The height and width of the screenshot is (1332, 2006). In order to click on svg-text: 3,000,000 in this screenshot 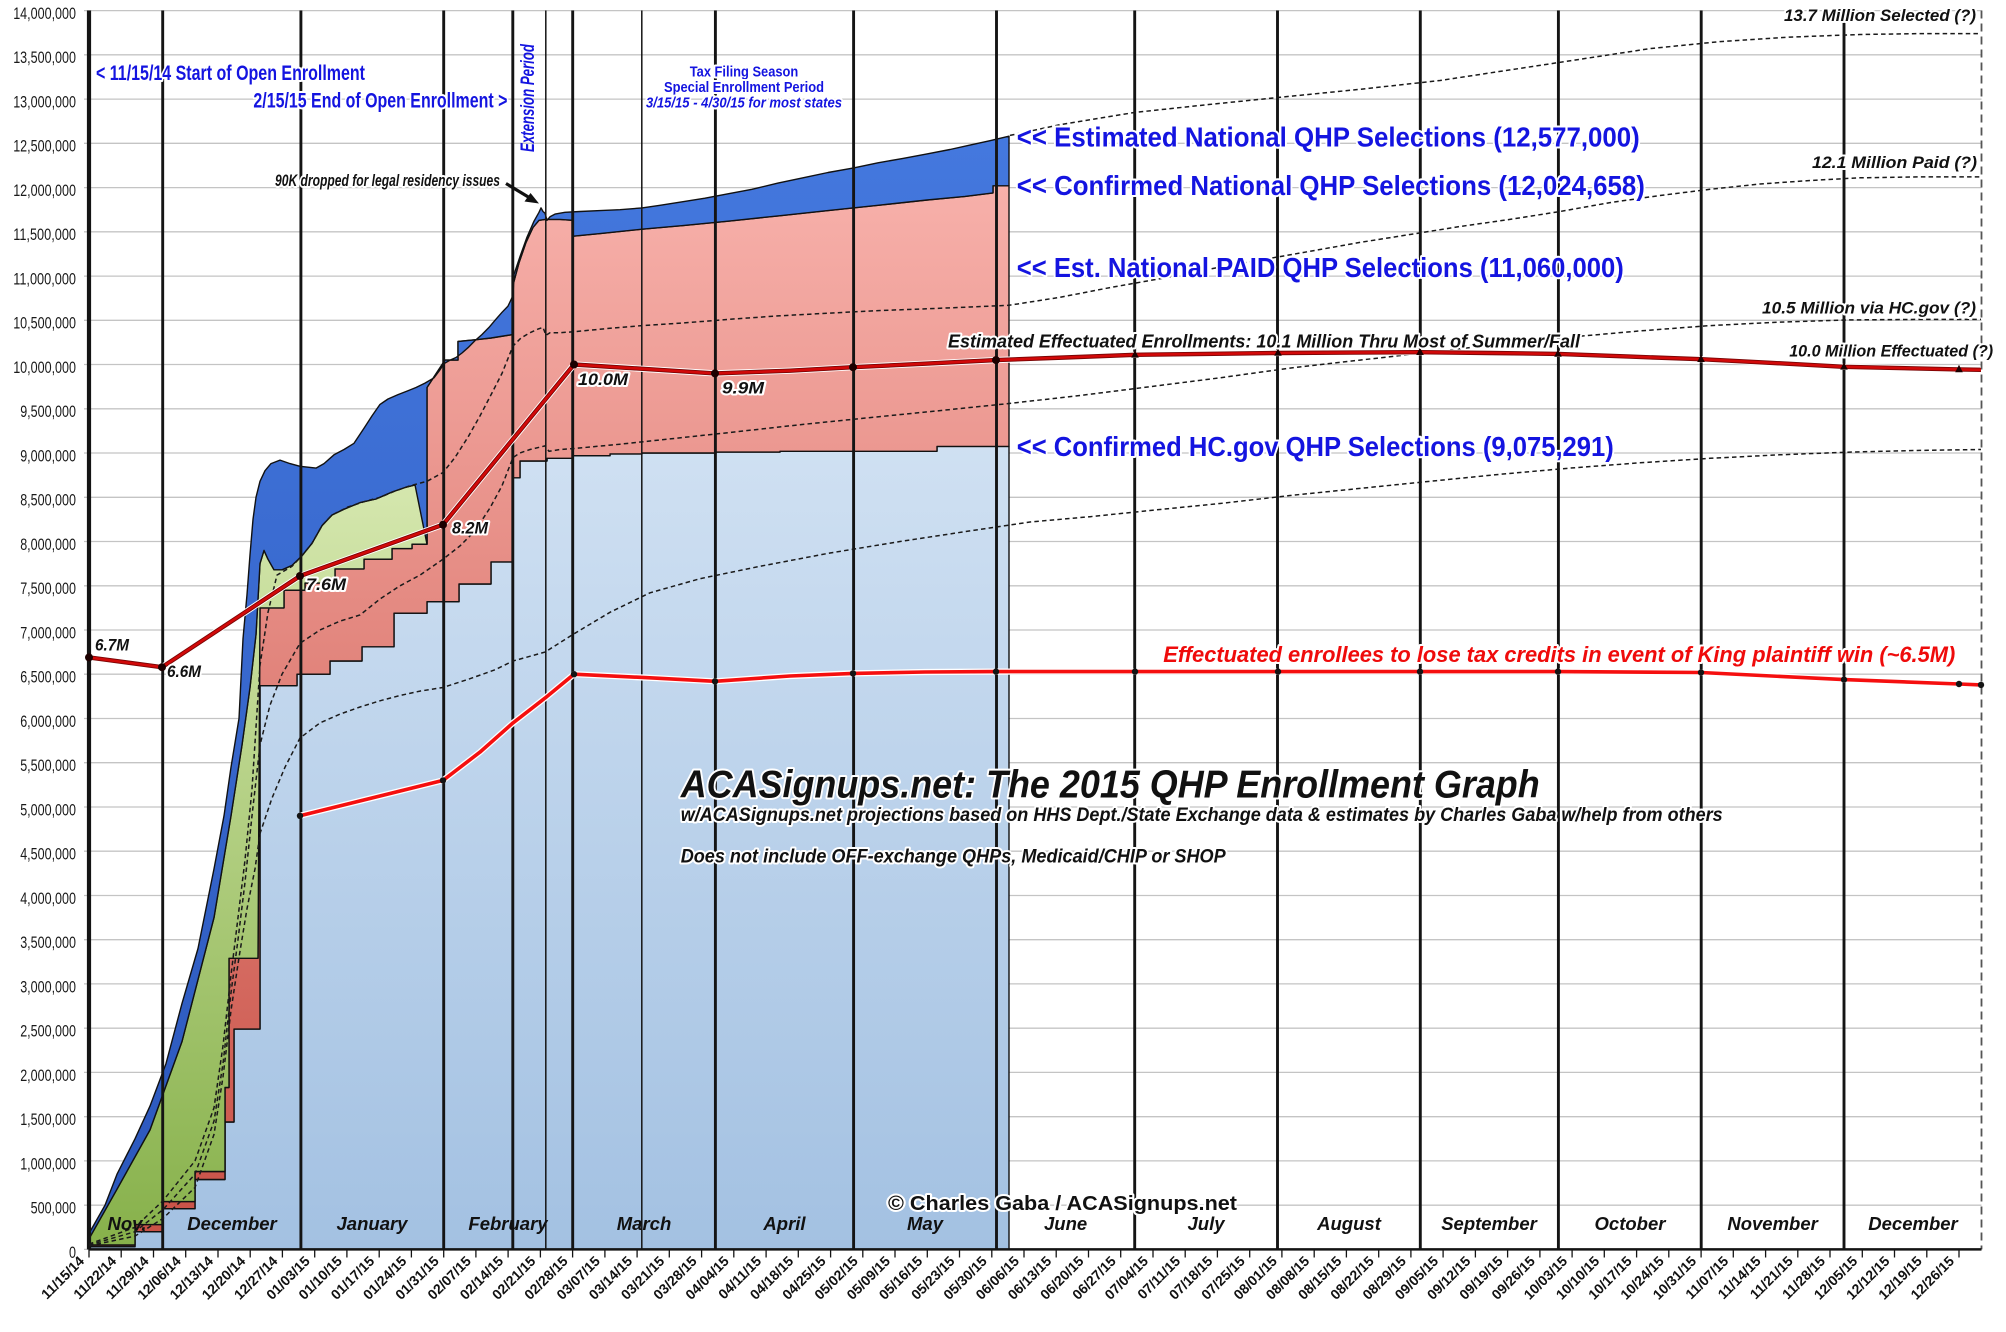, I will do `click(48, 986)`.